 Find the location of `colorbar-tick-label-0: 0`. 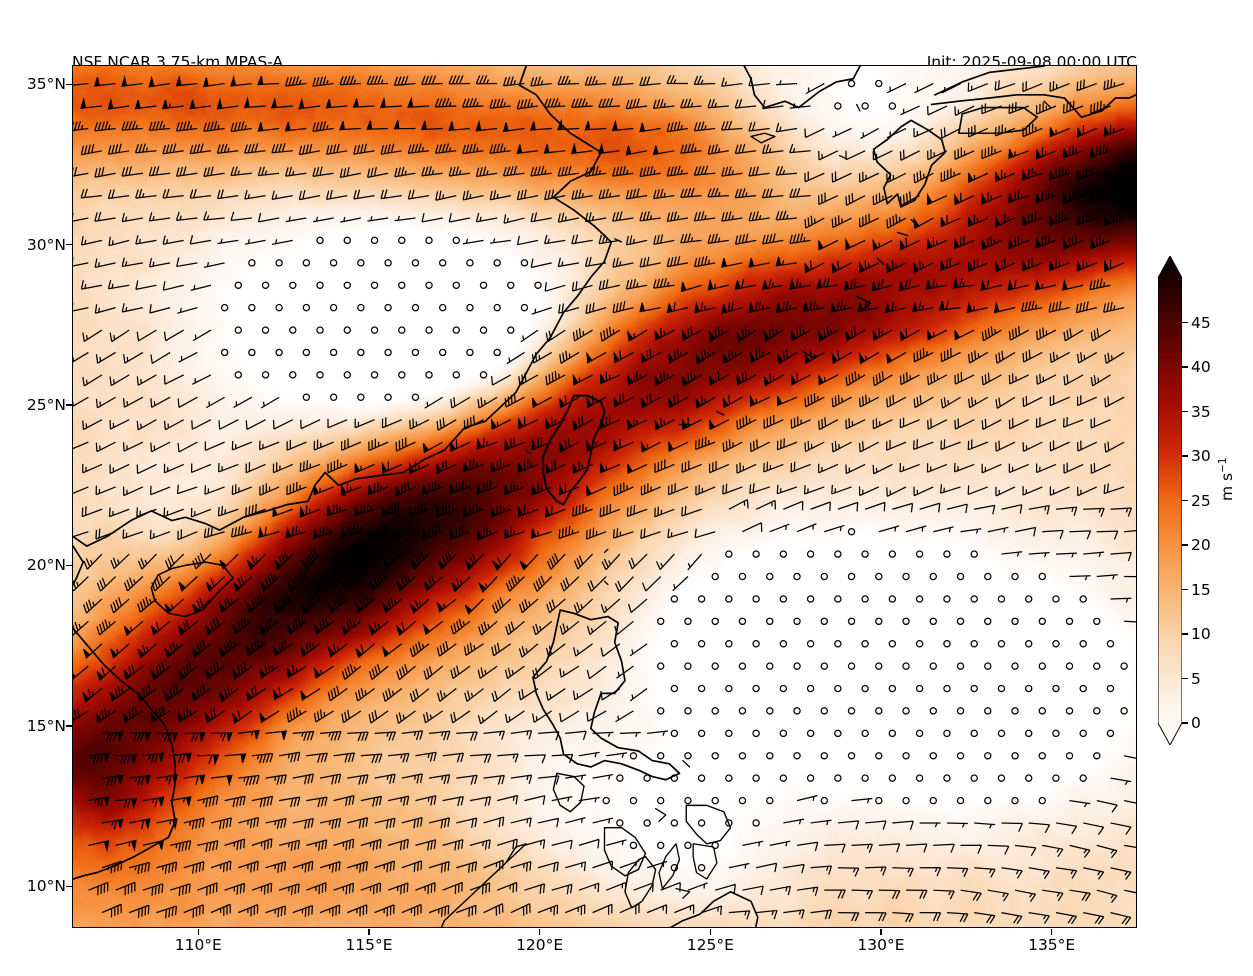

colorbar-tick-label-0: 0 is located at coordinates (1196, 723).